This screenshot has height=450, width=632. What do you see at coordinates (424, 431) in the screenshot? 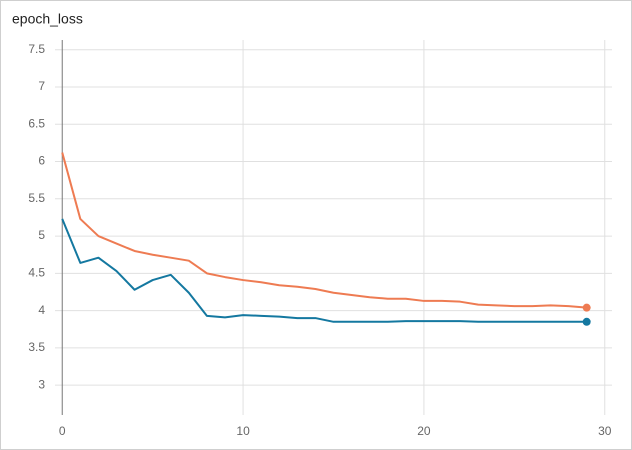
I see `x-tick-label: 20` at bounding box center [424, 431].